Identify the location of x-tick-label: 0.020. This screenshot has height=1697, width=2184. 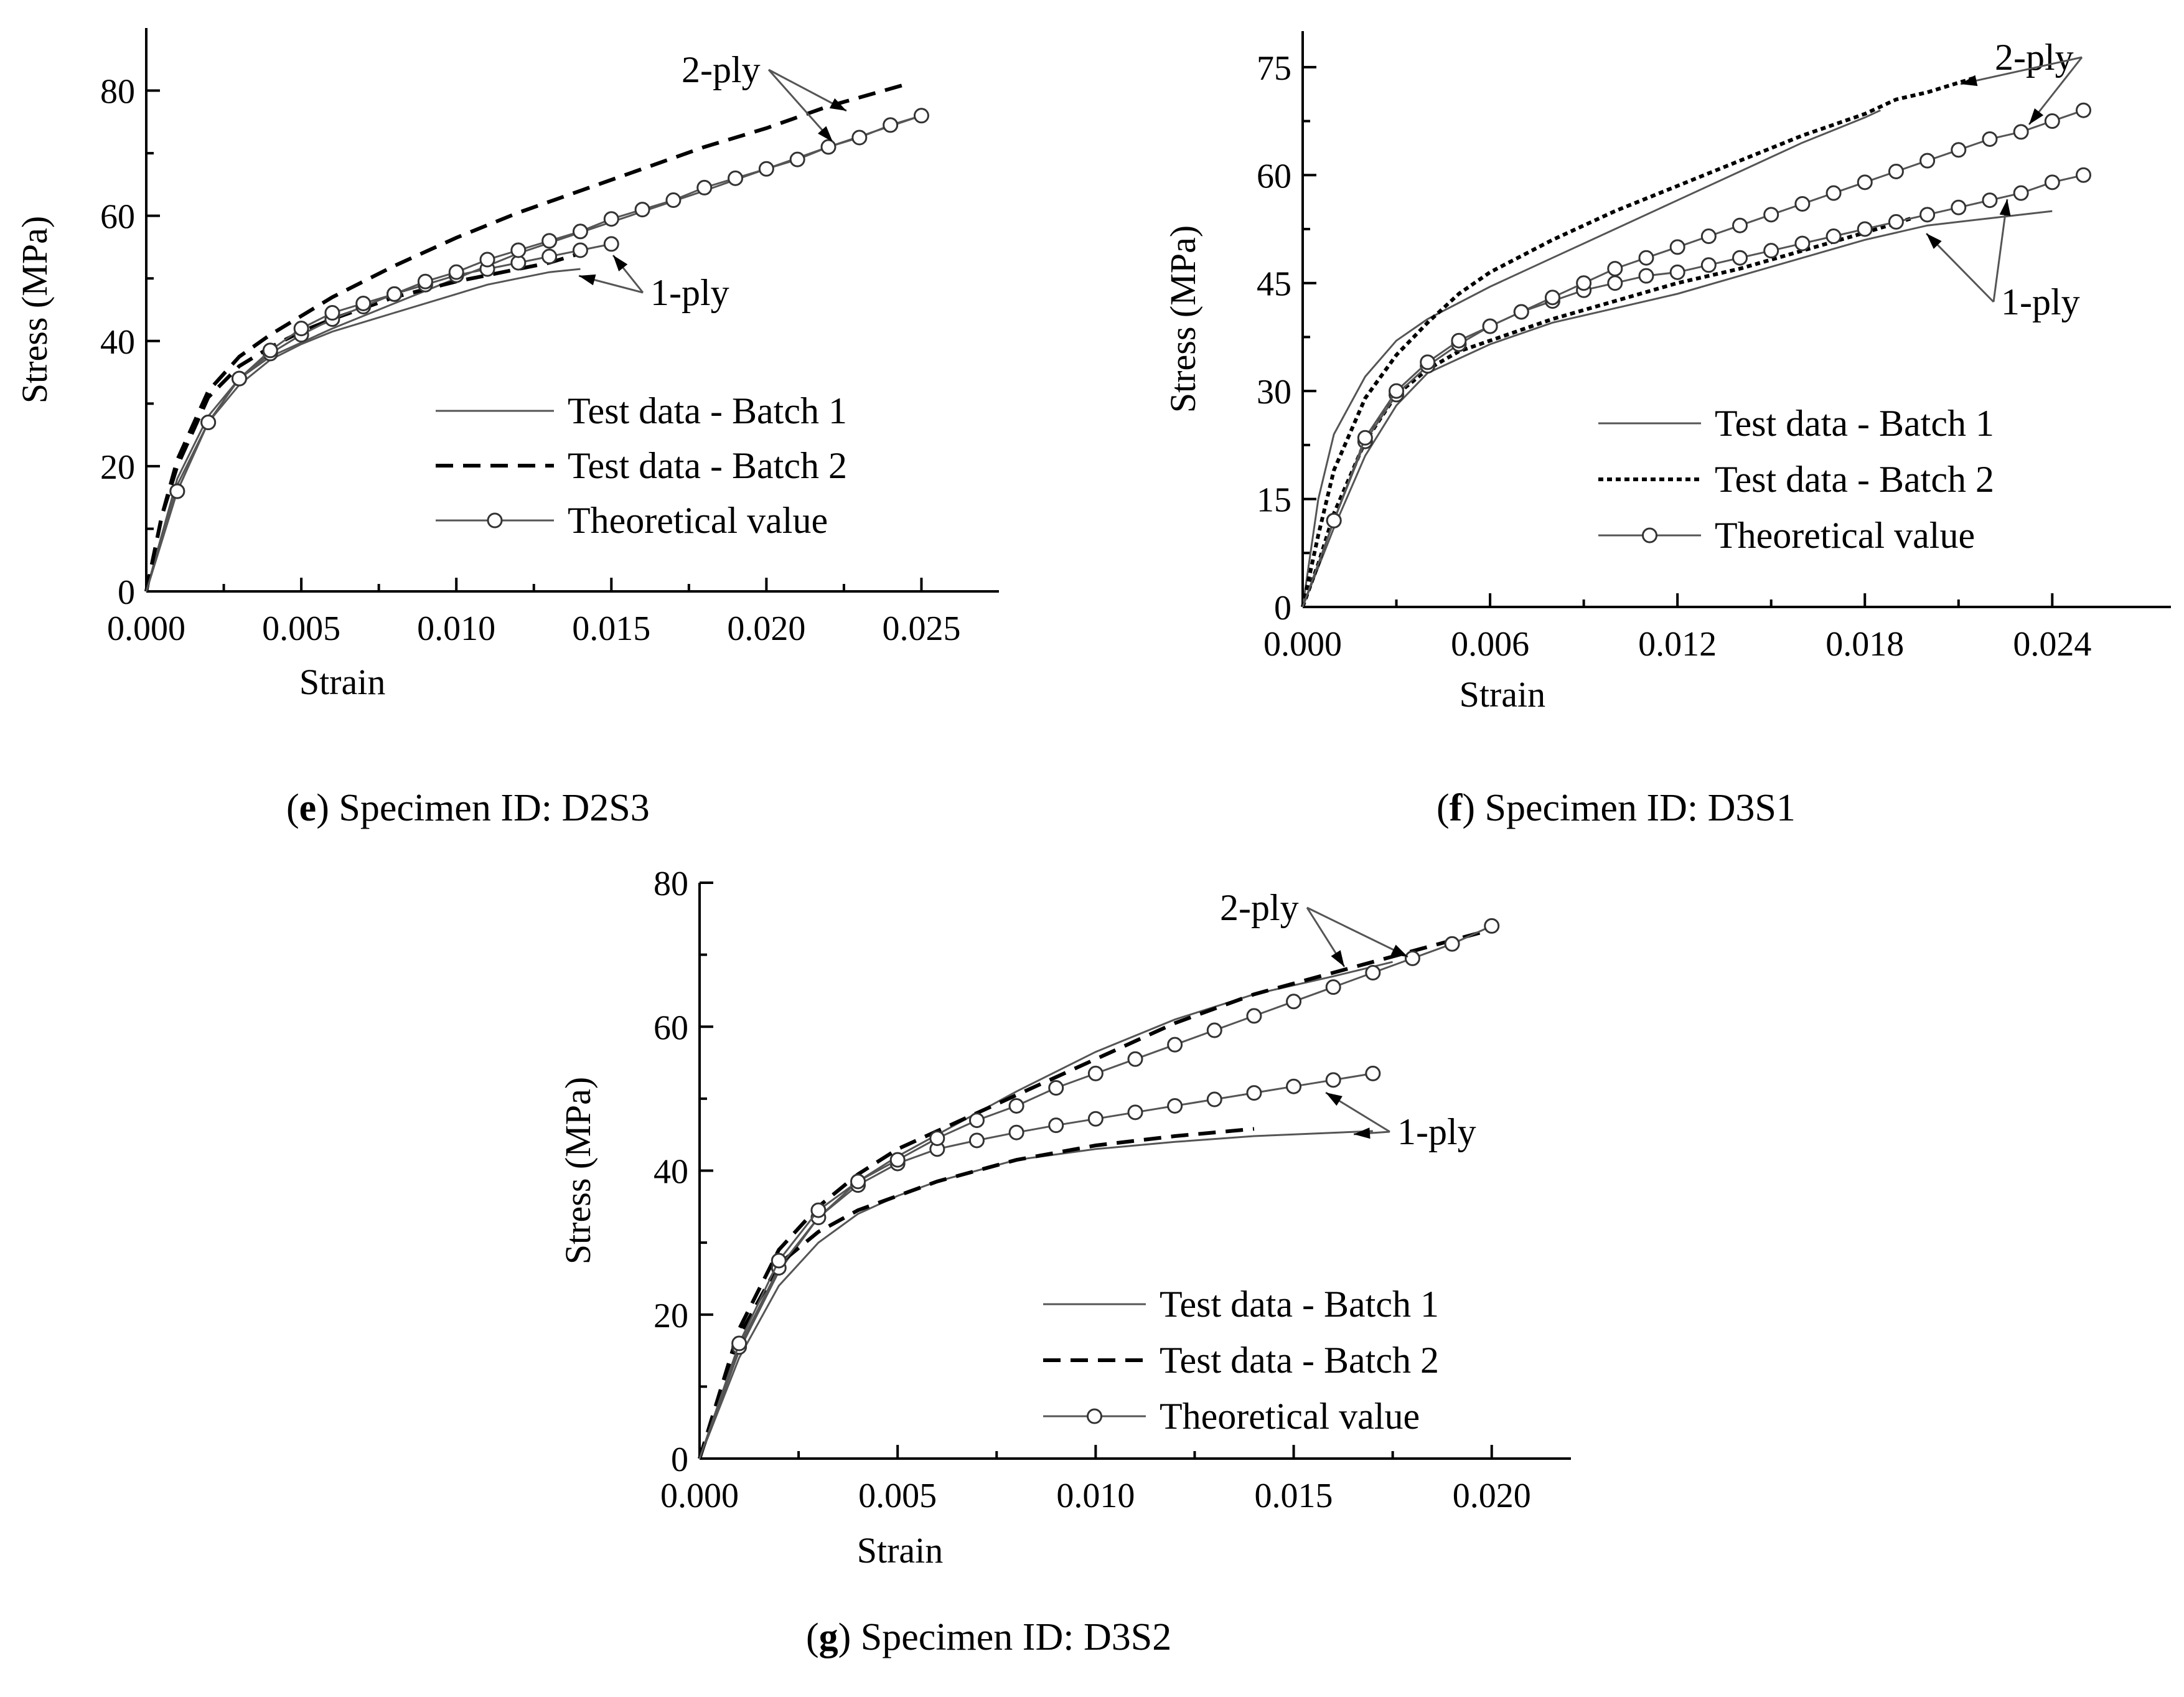
(1492, 1496).